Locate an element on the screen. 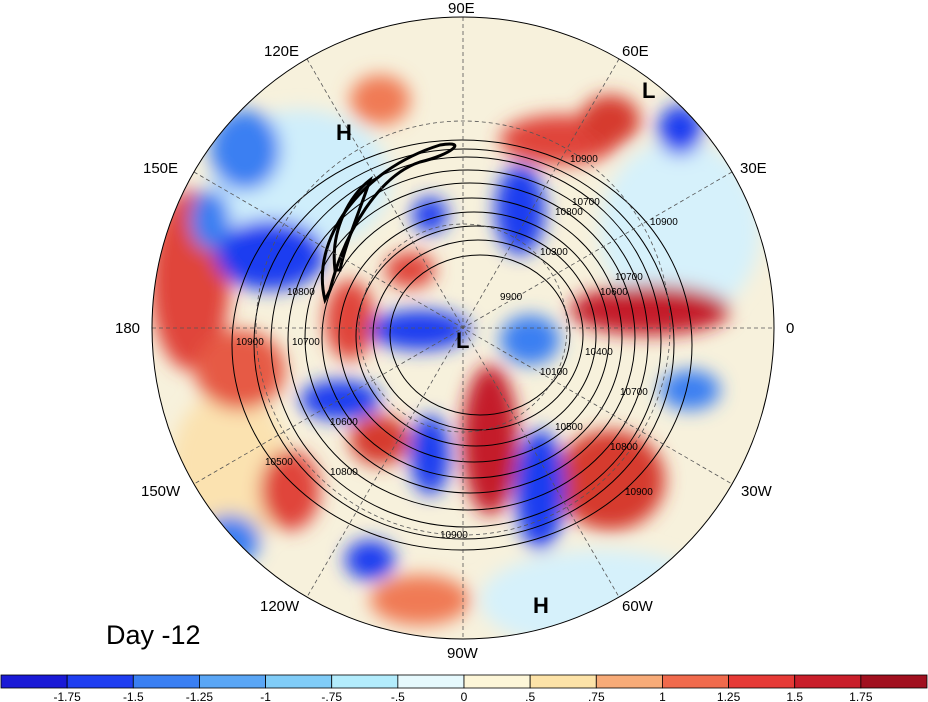  lon-label-120w: 120W is located at coordinates (280, 606).